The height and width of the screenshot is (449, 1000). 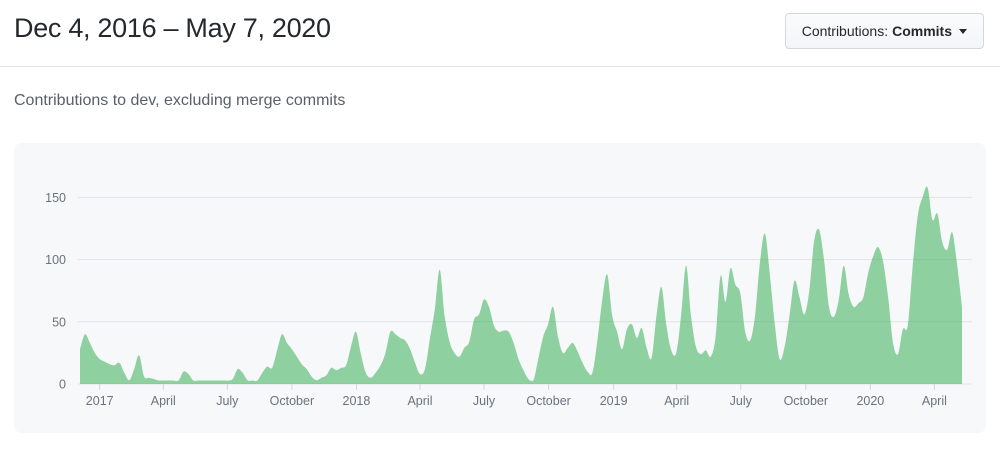 What do you see at coordinates (614, 401) in the screenshot?
I see `x-axis-label: 2019` at bounding box center [614, 401].